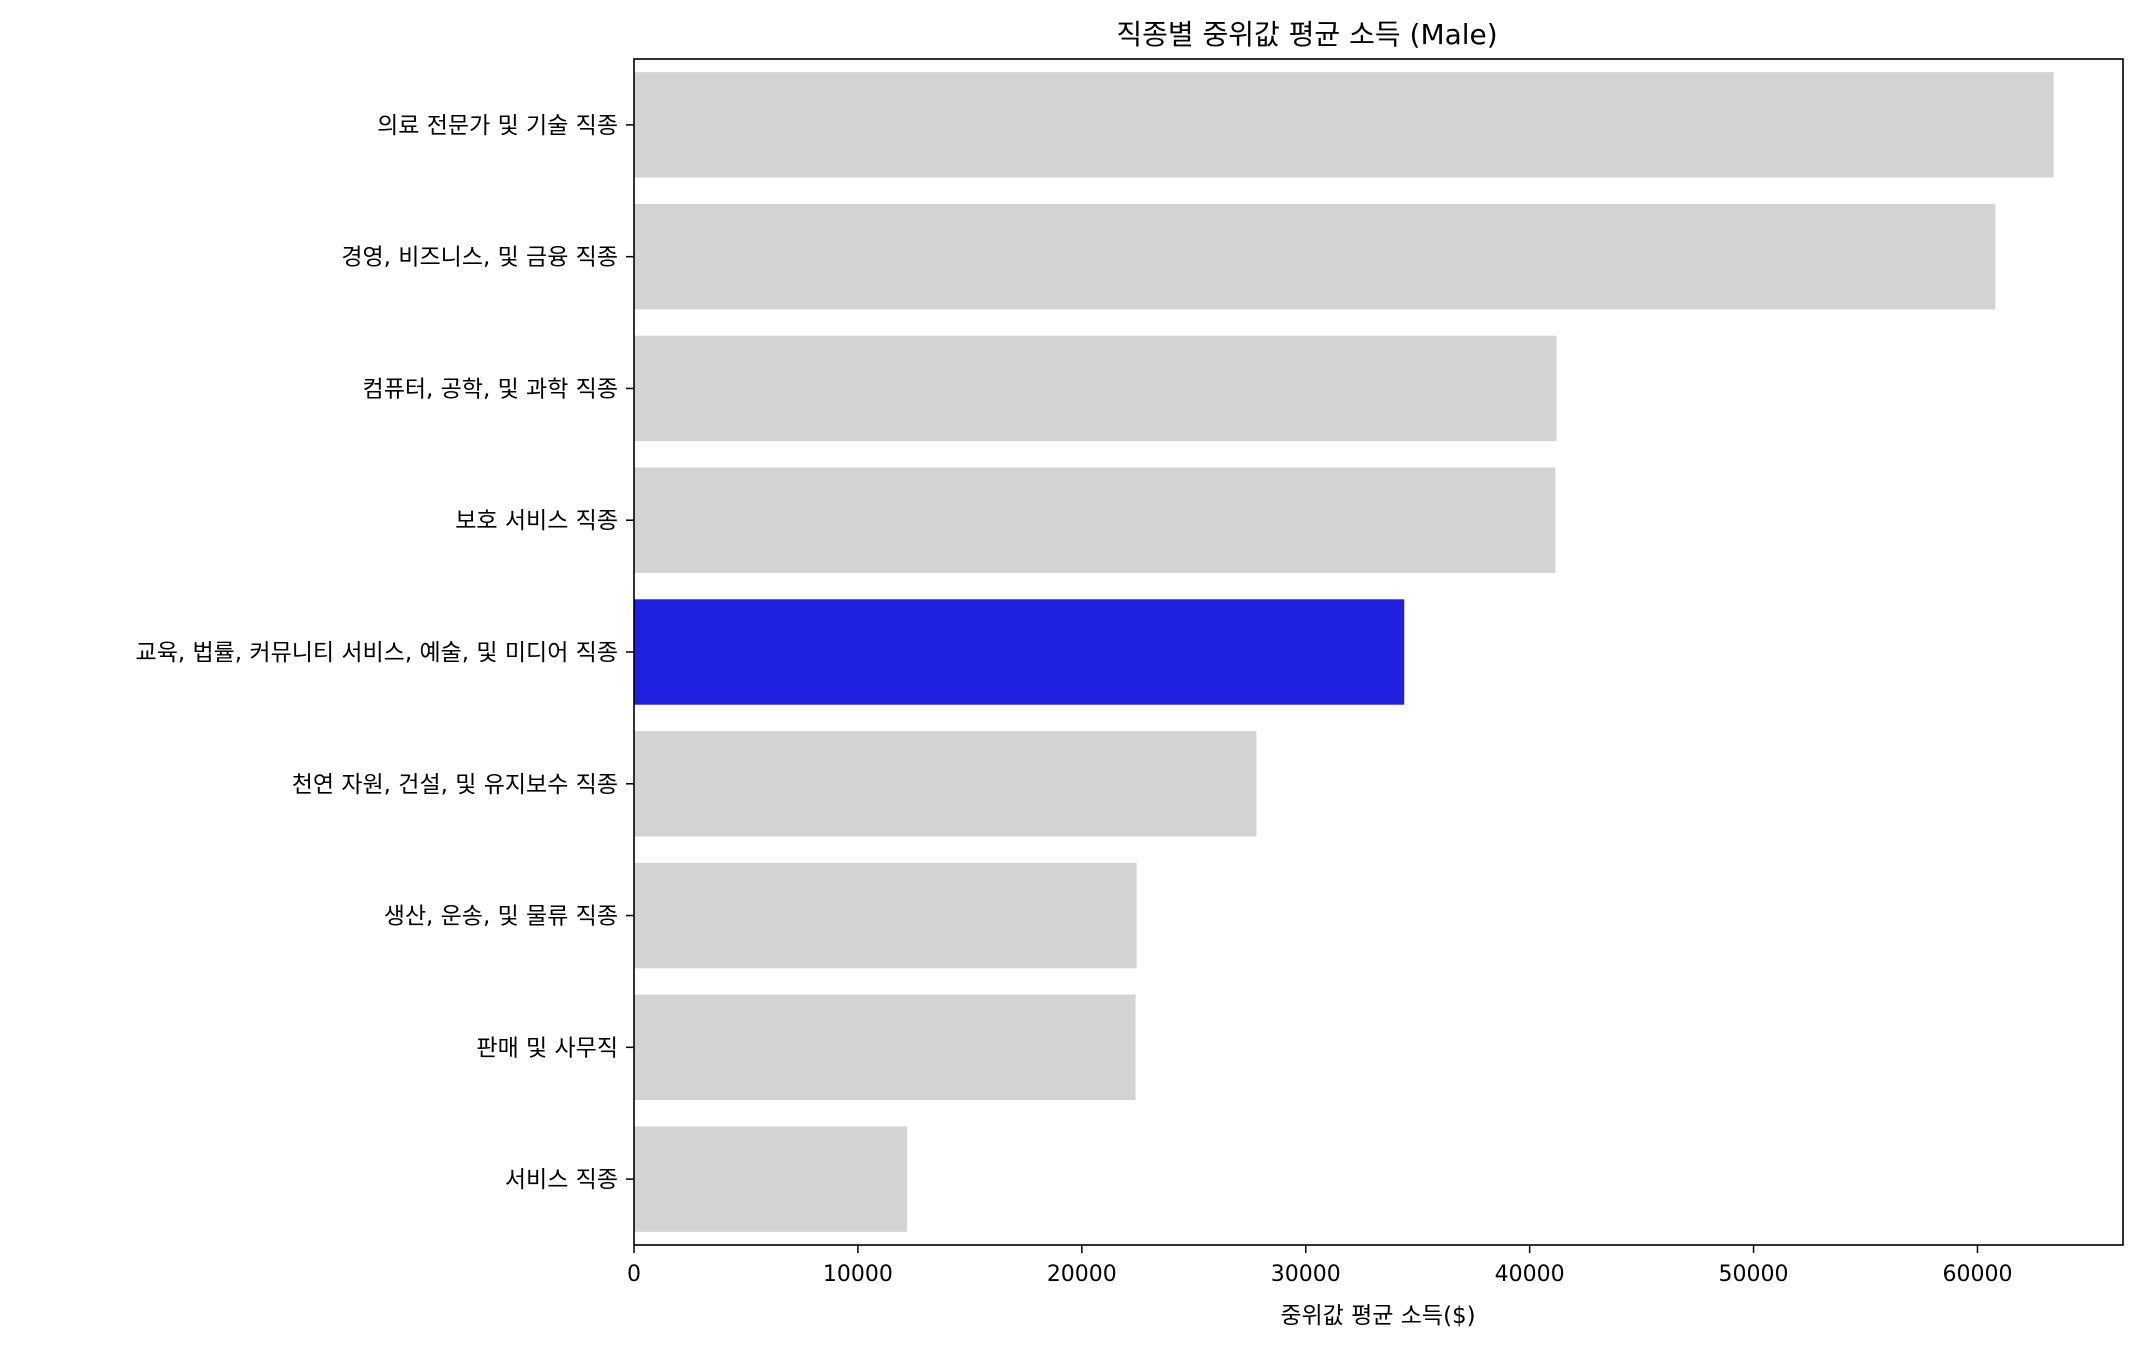 The height and width of the screenshot is (1345, 2140). What do you see at coordinates (377, 653) in the screenshot?
I see `y-tick-label-4: 교육, 법률, 커뮤니티 서비스, 예술, 및 미디어 직종` at bounding box center [377, 653].